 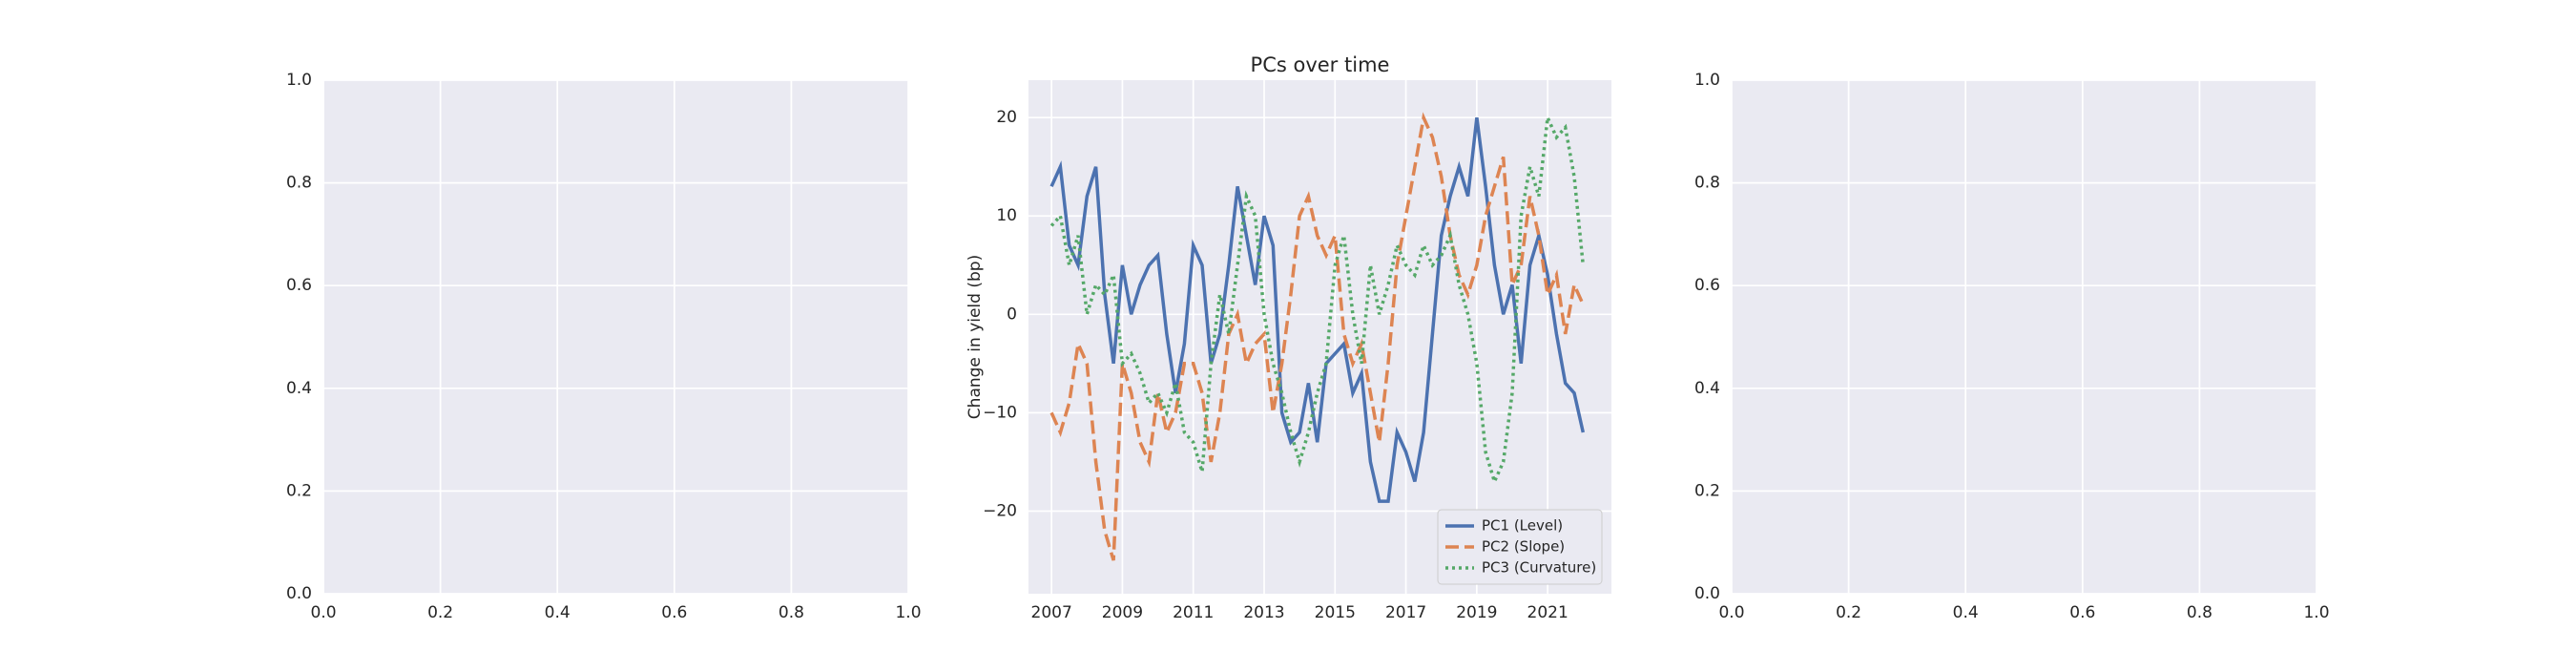 What do you see at coordinates (1523, 547) in the screenshot?
I see `legend-label: PC2 (Slope)` at bounding box center [1523, 547].